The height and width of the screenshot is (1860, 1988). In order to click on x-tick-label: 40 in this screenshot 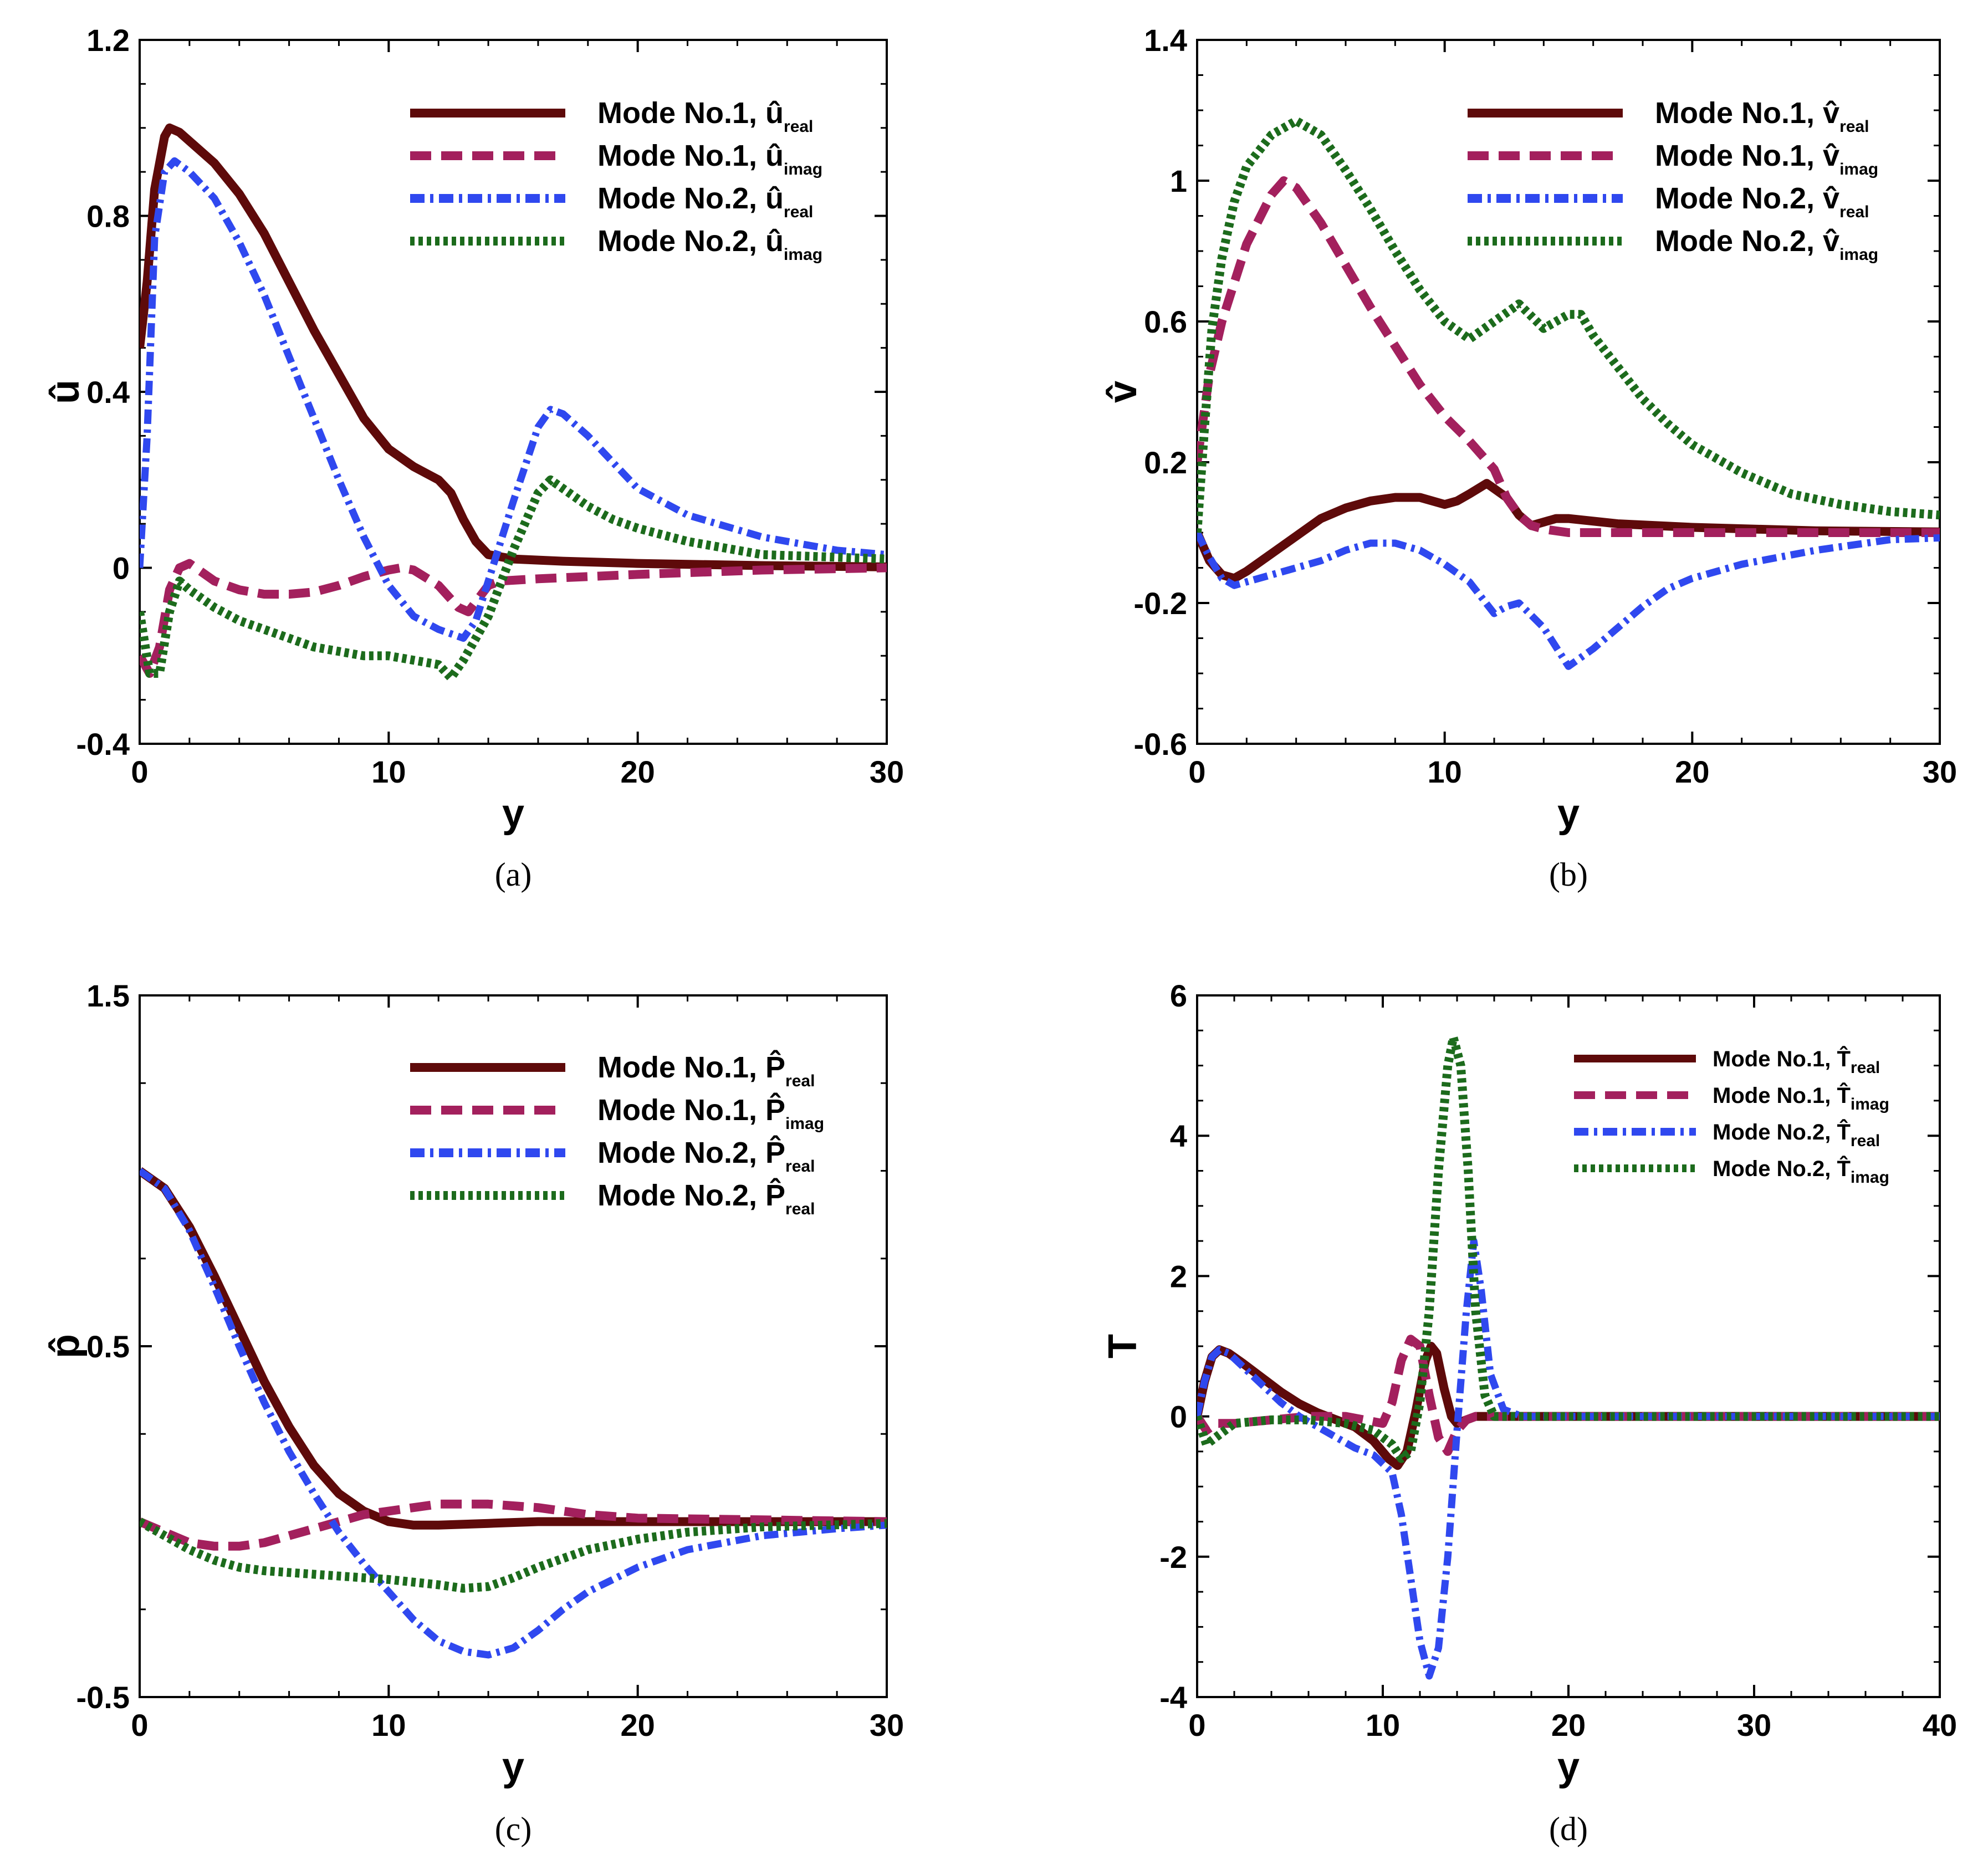, I will do `click(1940, 1725)`.